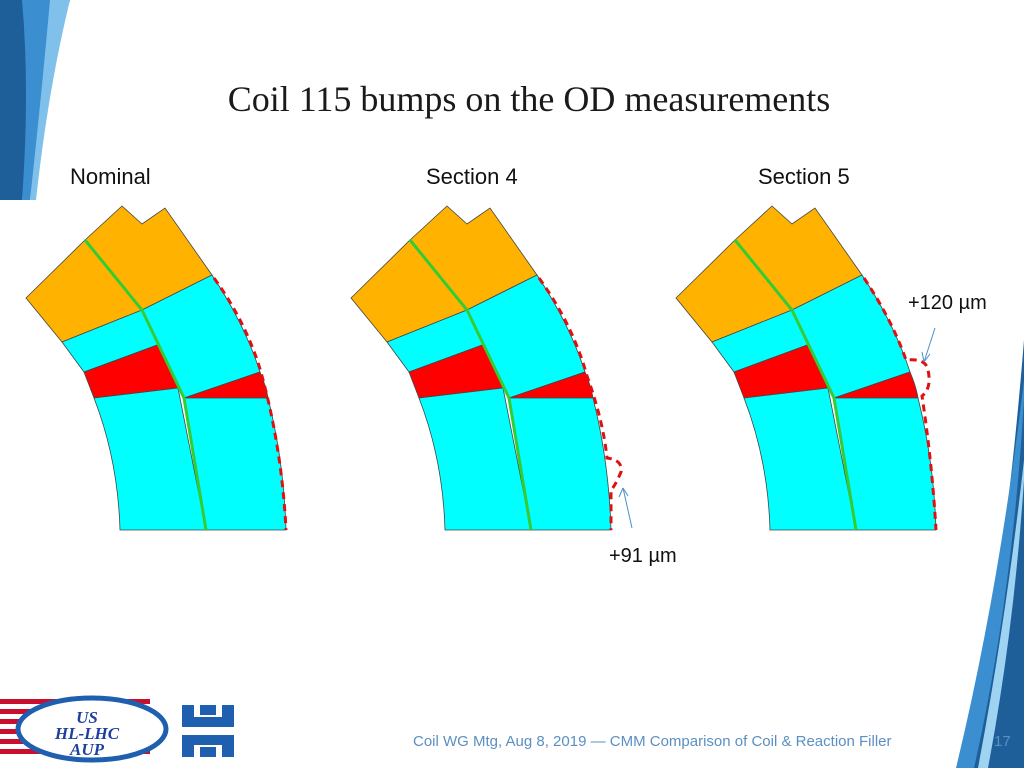  Describe the element at coordinates (208, 731) in the screenshot. I see `fermilab-logo` at that location.